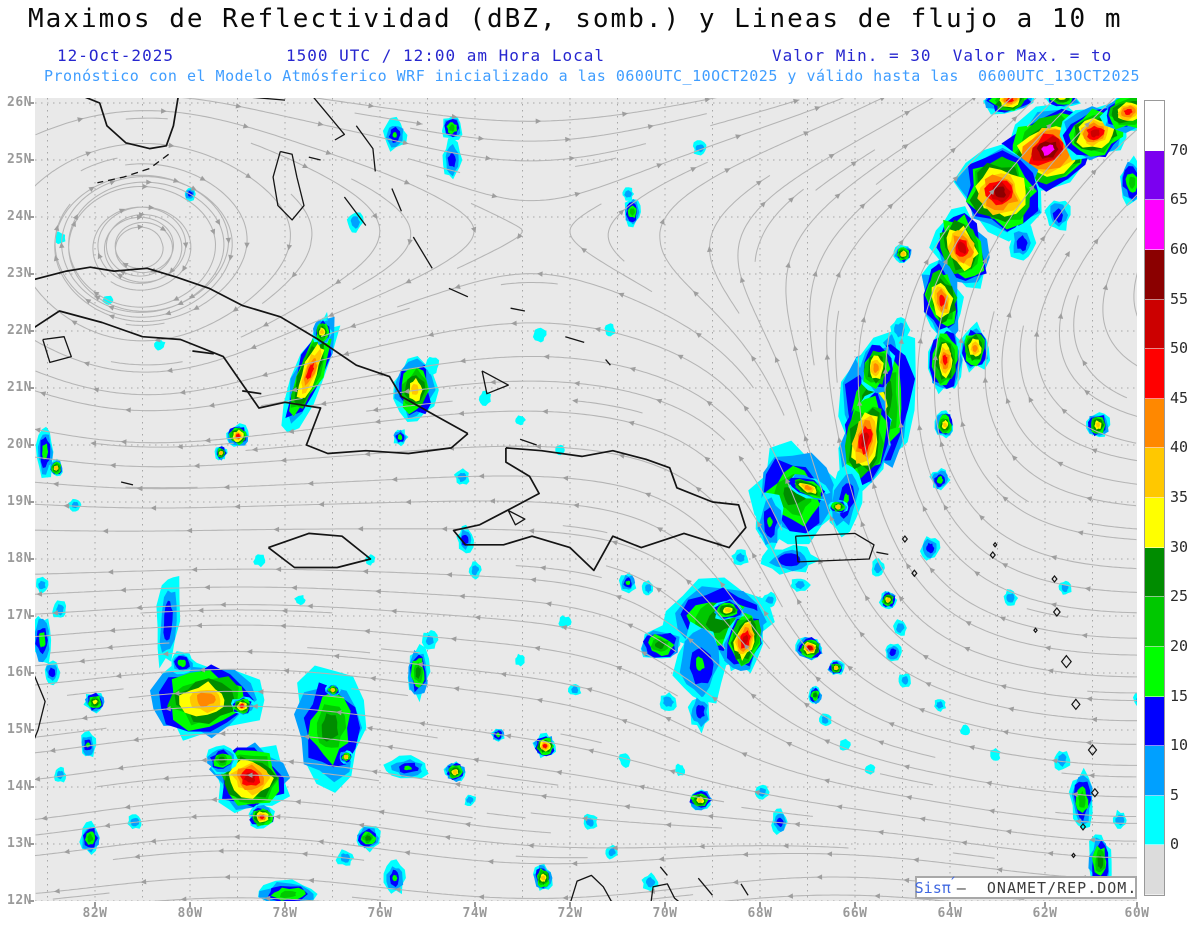 This screenshot has width=1200, height=927. Describe the element at coordinates (528, 442) in the screenshot. I see `coastline-tortue` at that location.